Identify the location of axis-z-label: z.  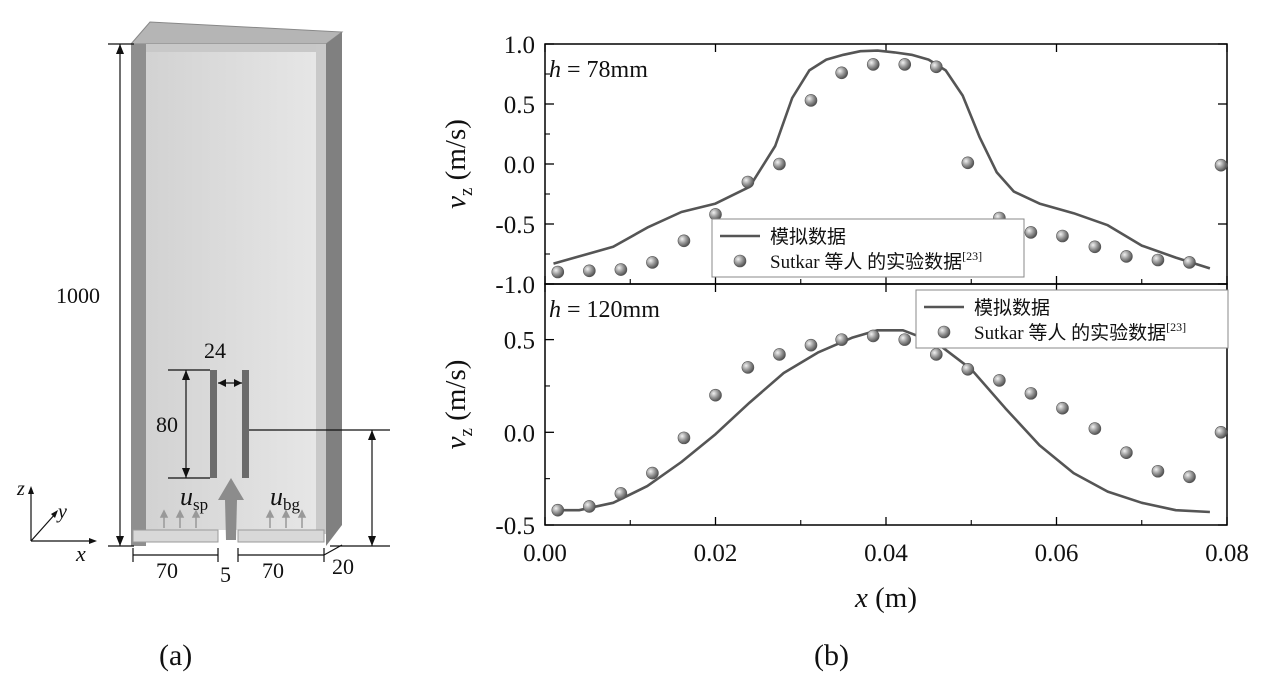
(20, 489).